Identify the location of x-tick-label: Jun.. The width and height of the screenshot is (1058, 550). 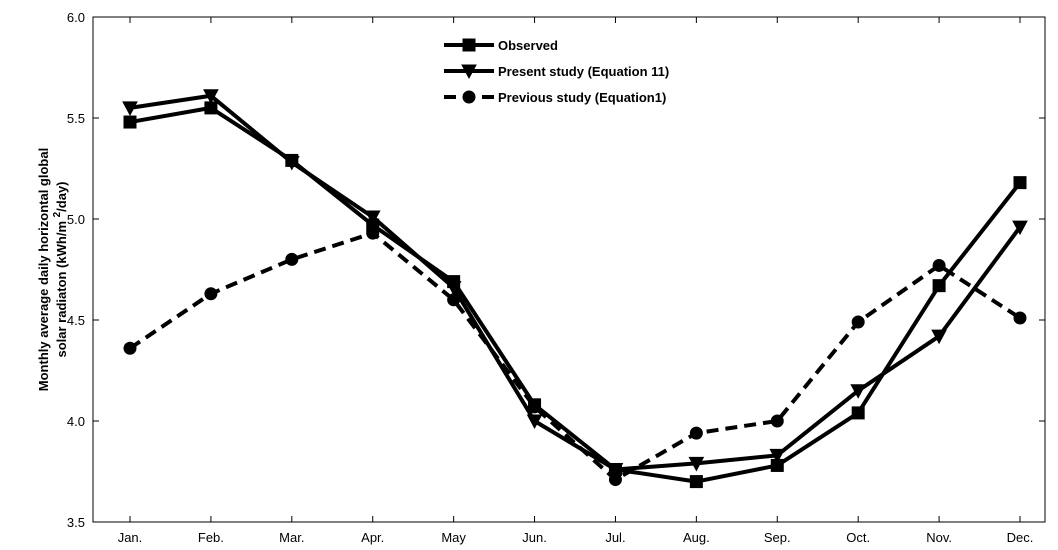
(534, 537).